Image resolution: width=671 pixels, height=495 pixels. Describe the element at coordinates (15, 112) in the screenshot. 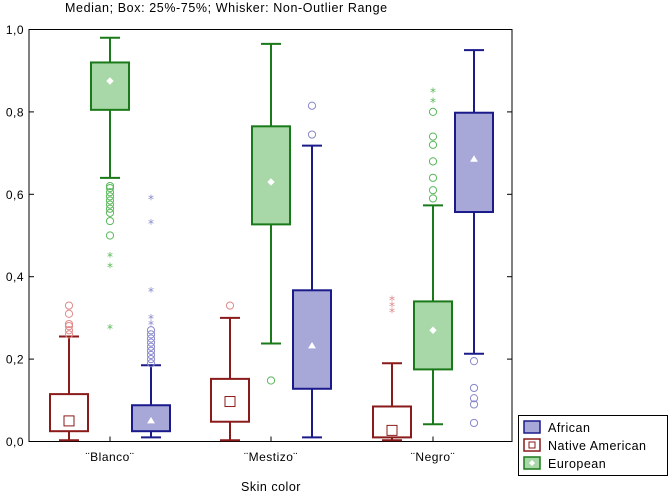

I see `y-tick-label: 0,8` at that location.